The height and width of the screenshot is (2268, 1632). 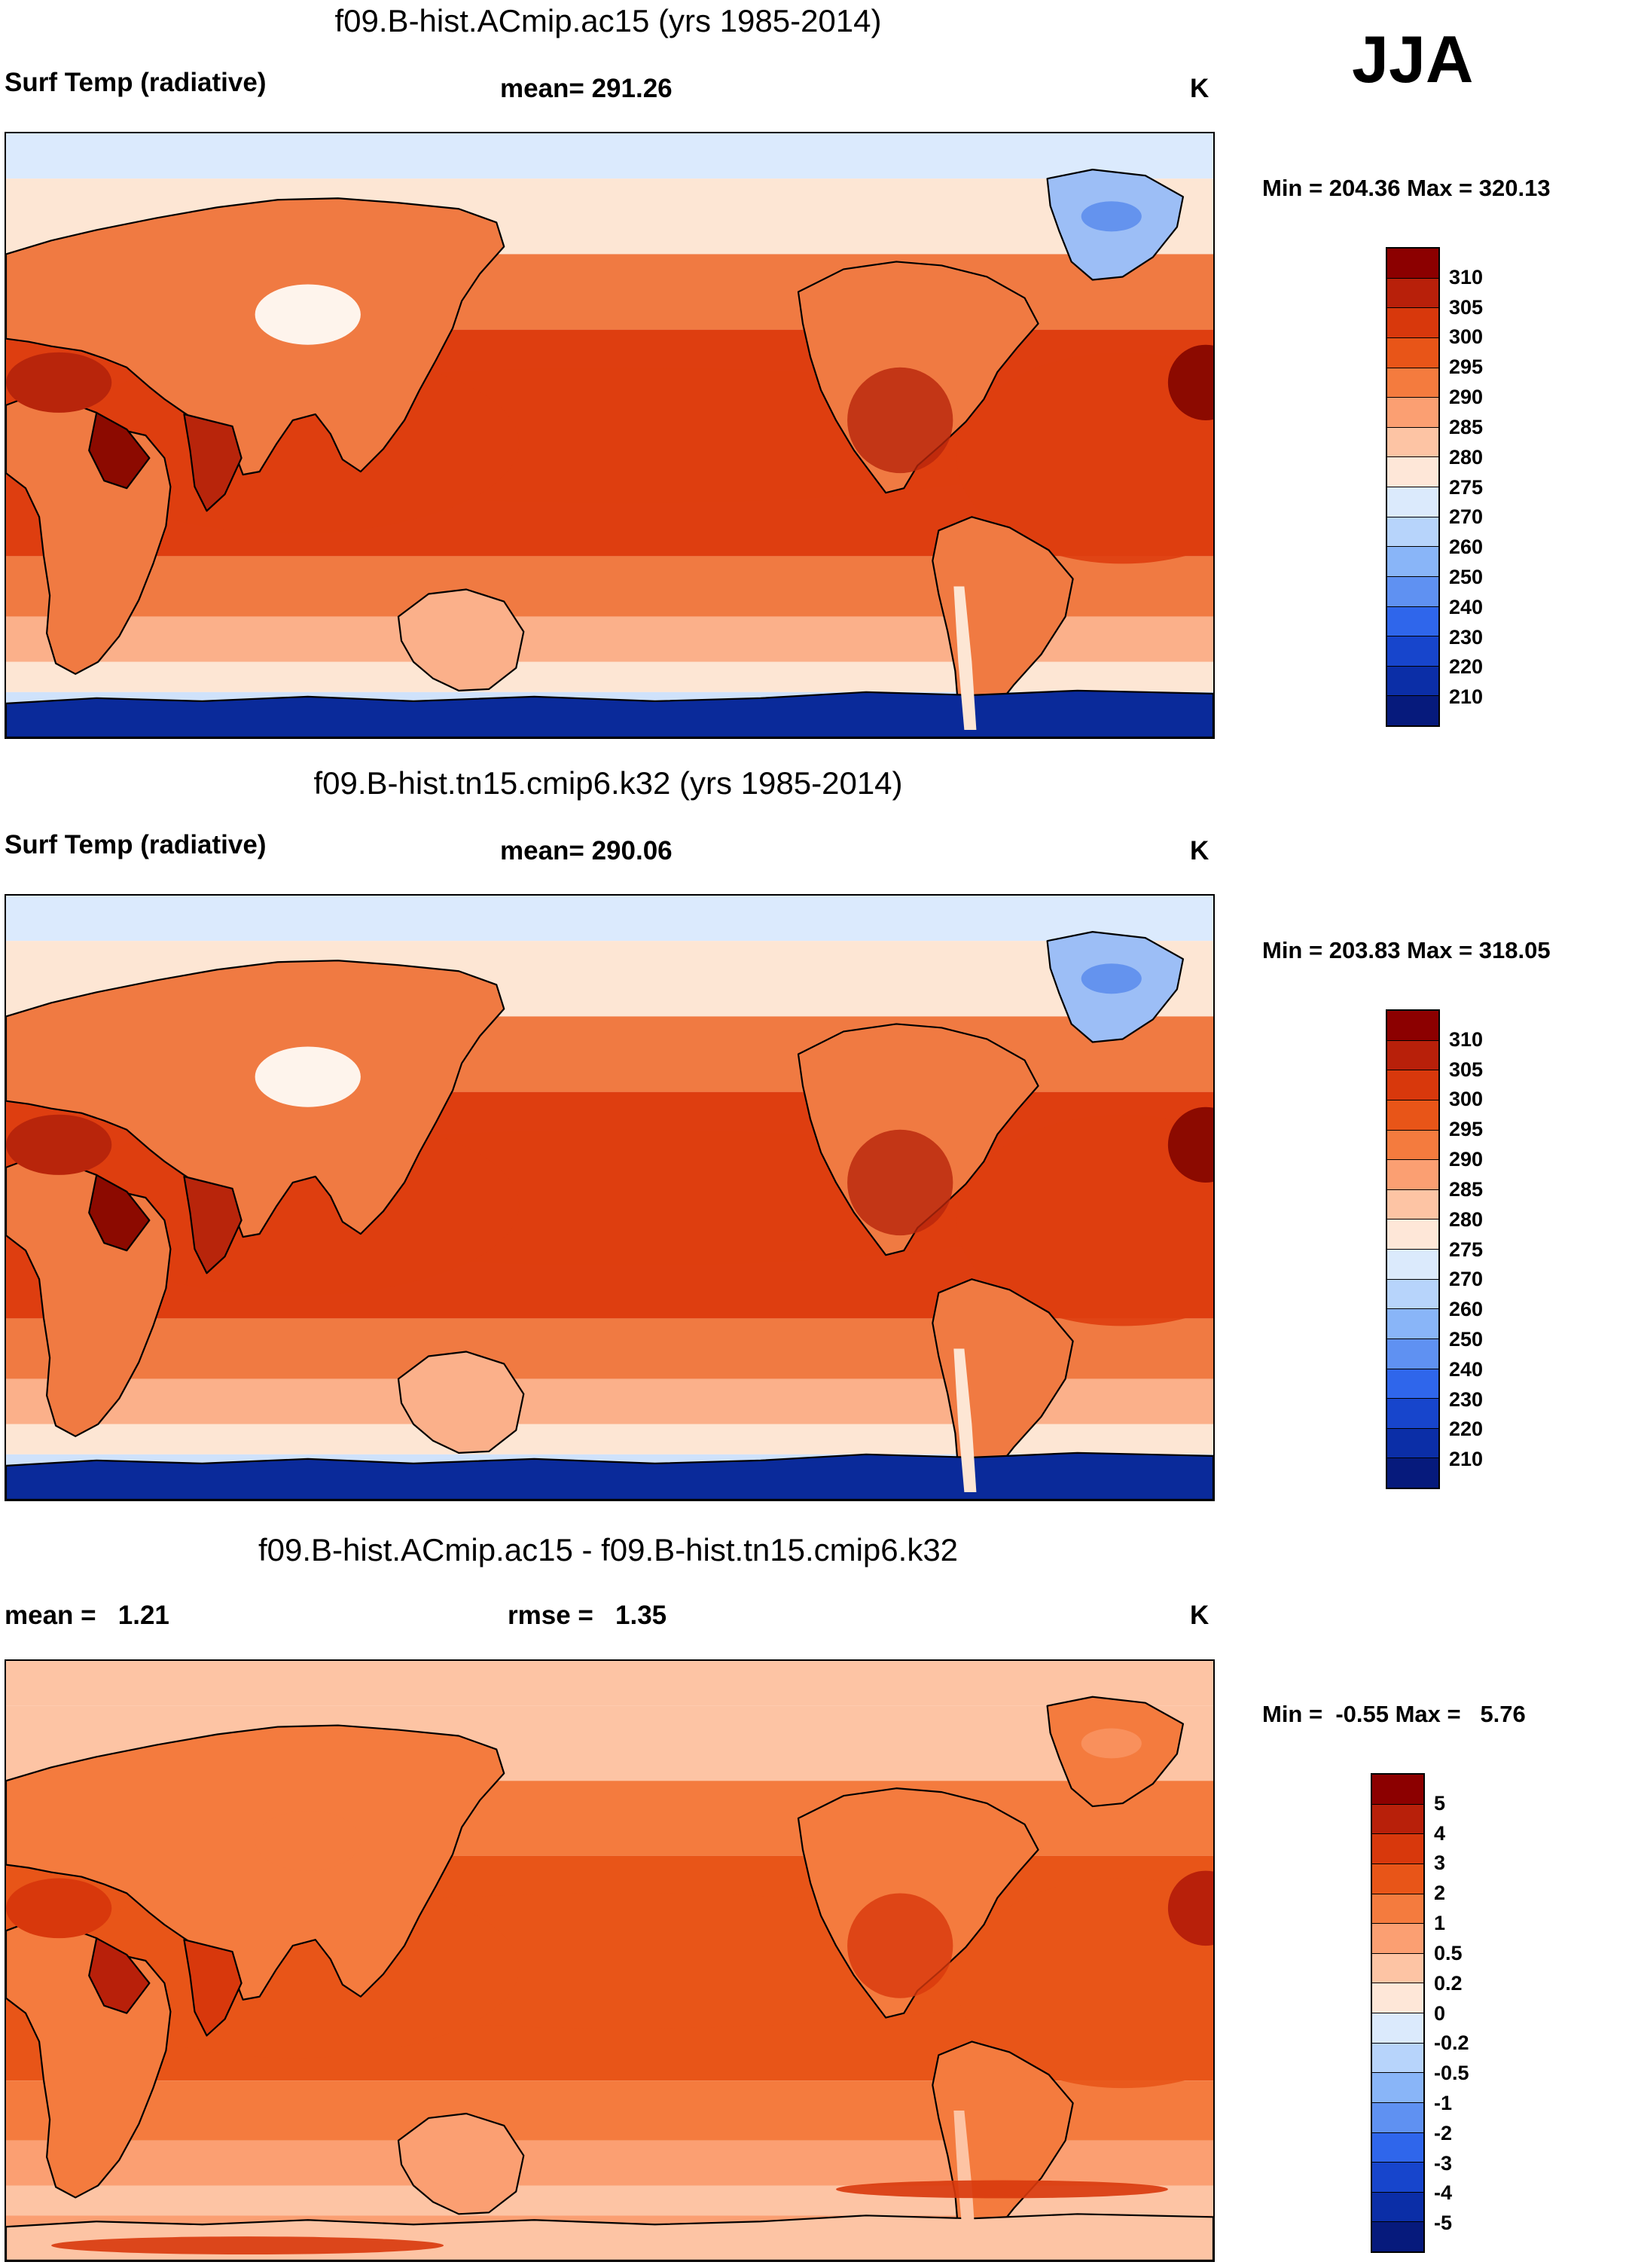 I want to click on colorbar-tick-label: 230, so click(x=1466, y=637).